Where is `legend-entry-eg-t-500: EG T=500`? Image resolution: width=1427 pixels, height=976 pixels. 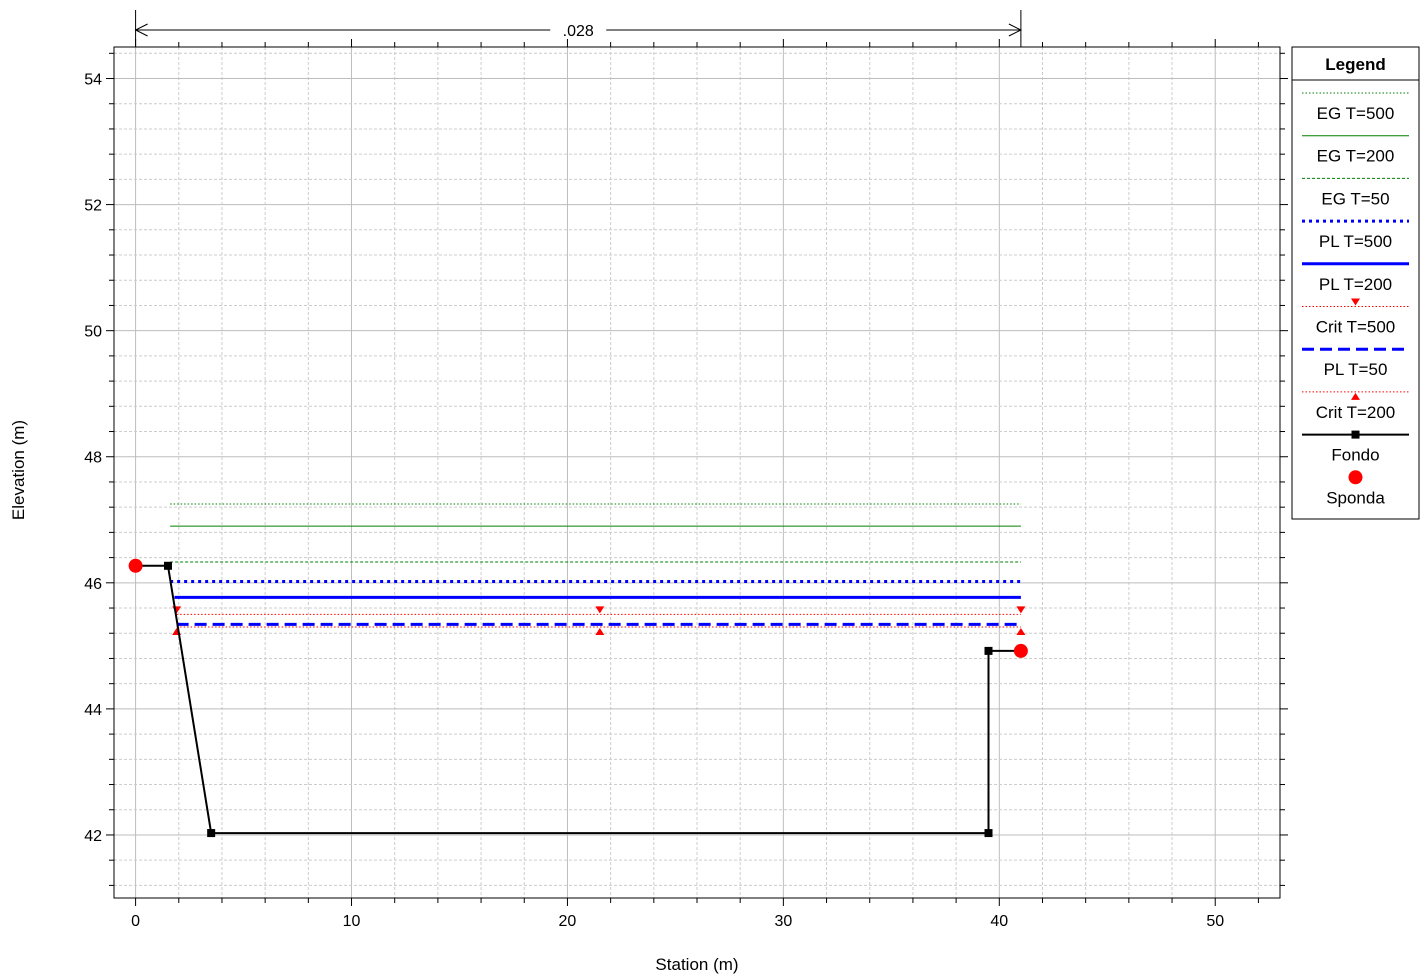 legend-entry-eg-t-500: EG T=500 is located at coordinates (1355, 107).